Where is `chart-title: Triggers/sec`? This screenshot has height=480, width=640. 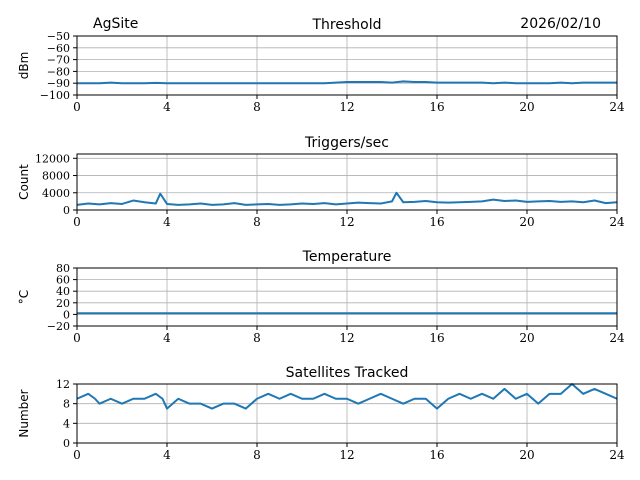
chart-title: Triggers/sec is located at coordinates (346, 143).